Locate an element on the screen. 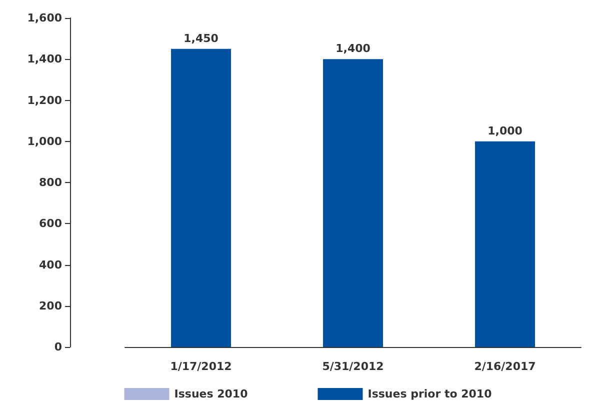 Image resolution: width=616 pixels, height=409 pixels. y-tick-label: 800 is located at coordinates (50, 182).